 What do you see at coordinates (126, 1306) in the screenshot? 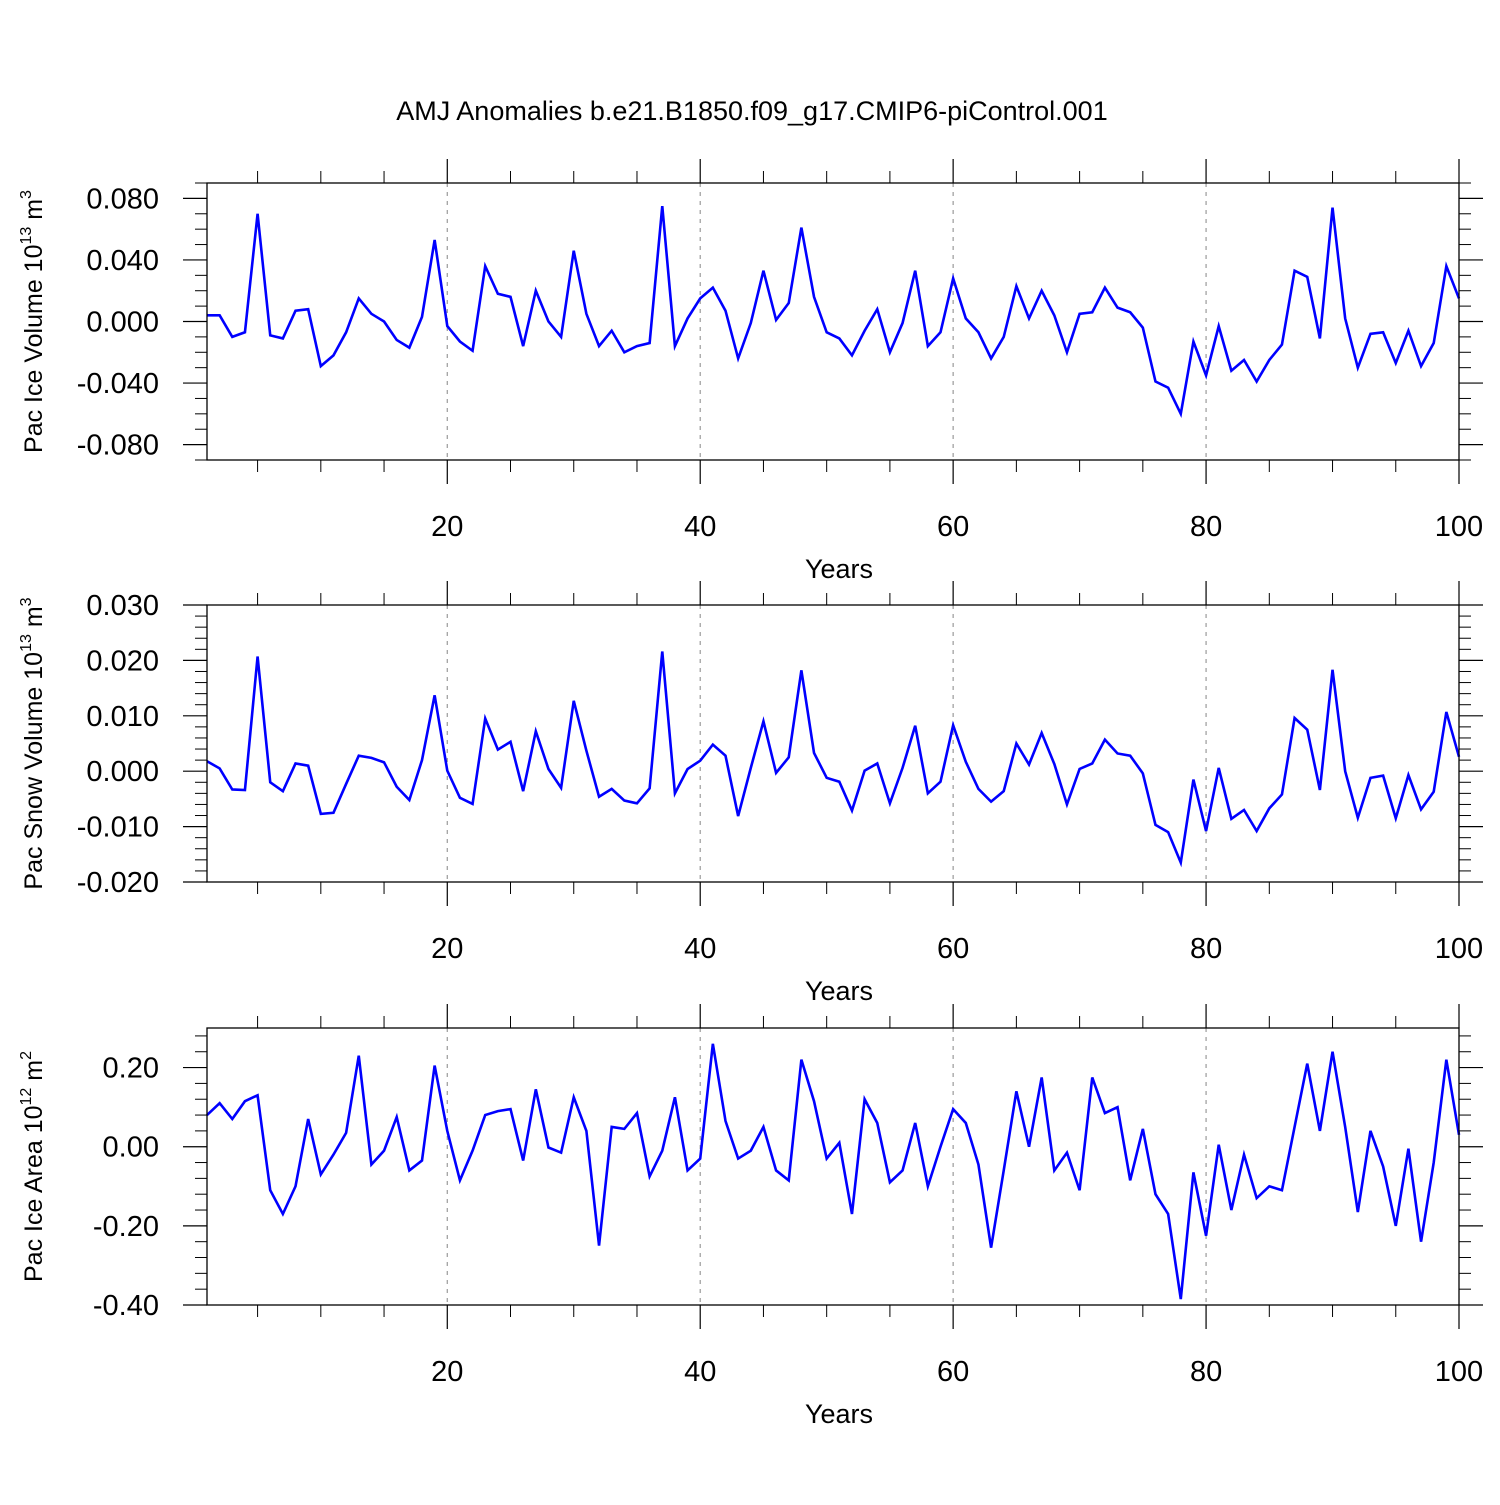
I see `y-tick-label: -0.40` at bounding box center [126, 1306].